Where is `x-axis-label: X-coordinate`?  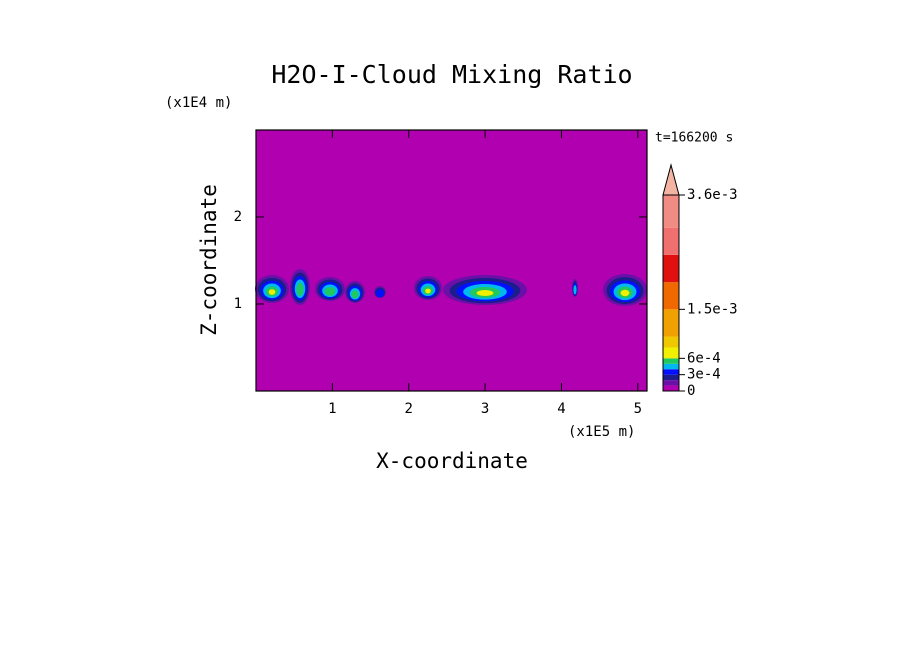
x-axis-label: X-coordinate is located at coordinates (452, 461).